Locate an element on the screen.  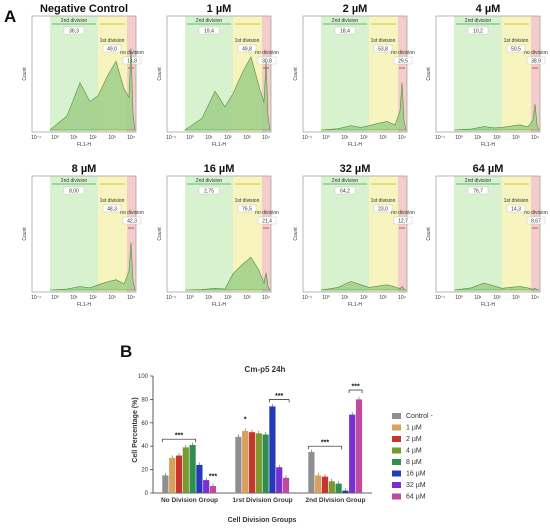
category-label: No Division Group is located at coordinates (189, 500).